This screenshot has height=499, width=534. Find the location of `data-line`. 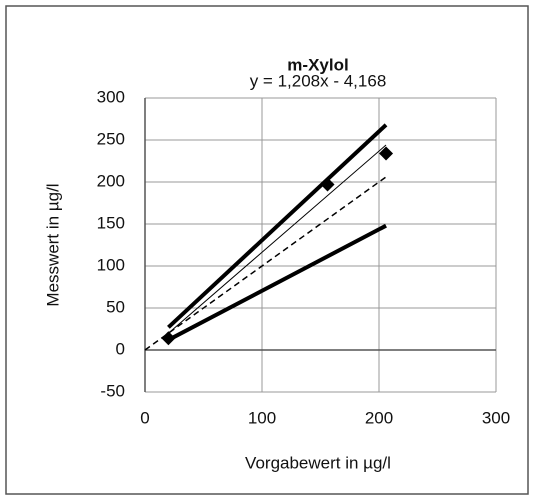

data-line is located at coordinates (277, 282).